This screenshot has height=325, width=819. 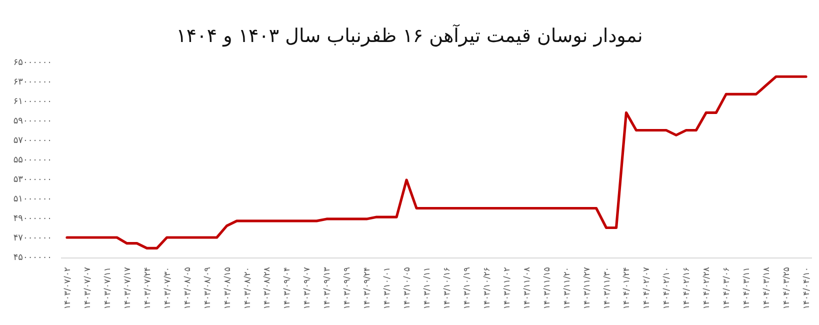 I want to click on x-tick-label: ۱۴۰۳/۱۰/۱۹, so click(x=467, y=288).